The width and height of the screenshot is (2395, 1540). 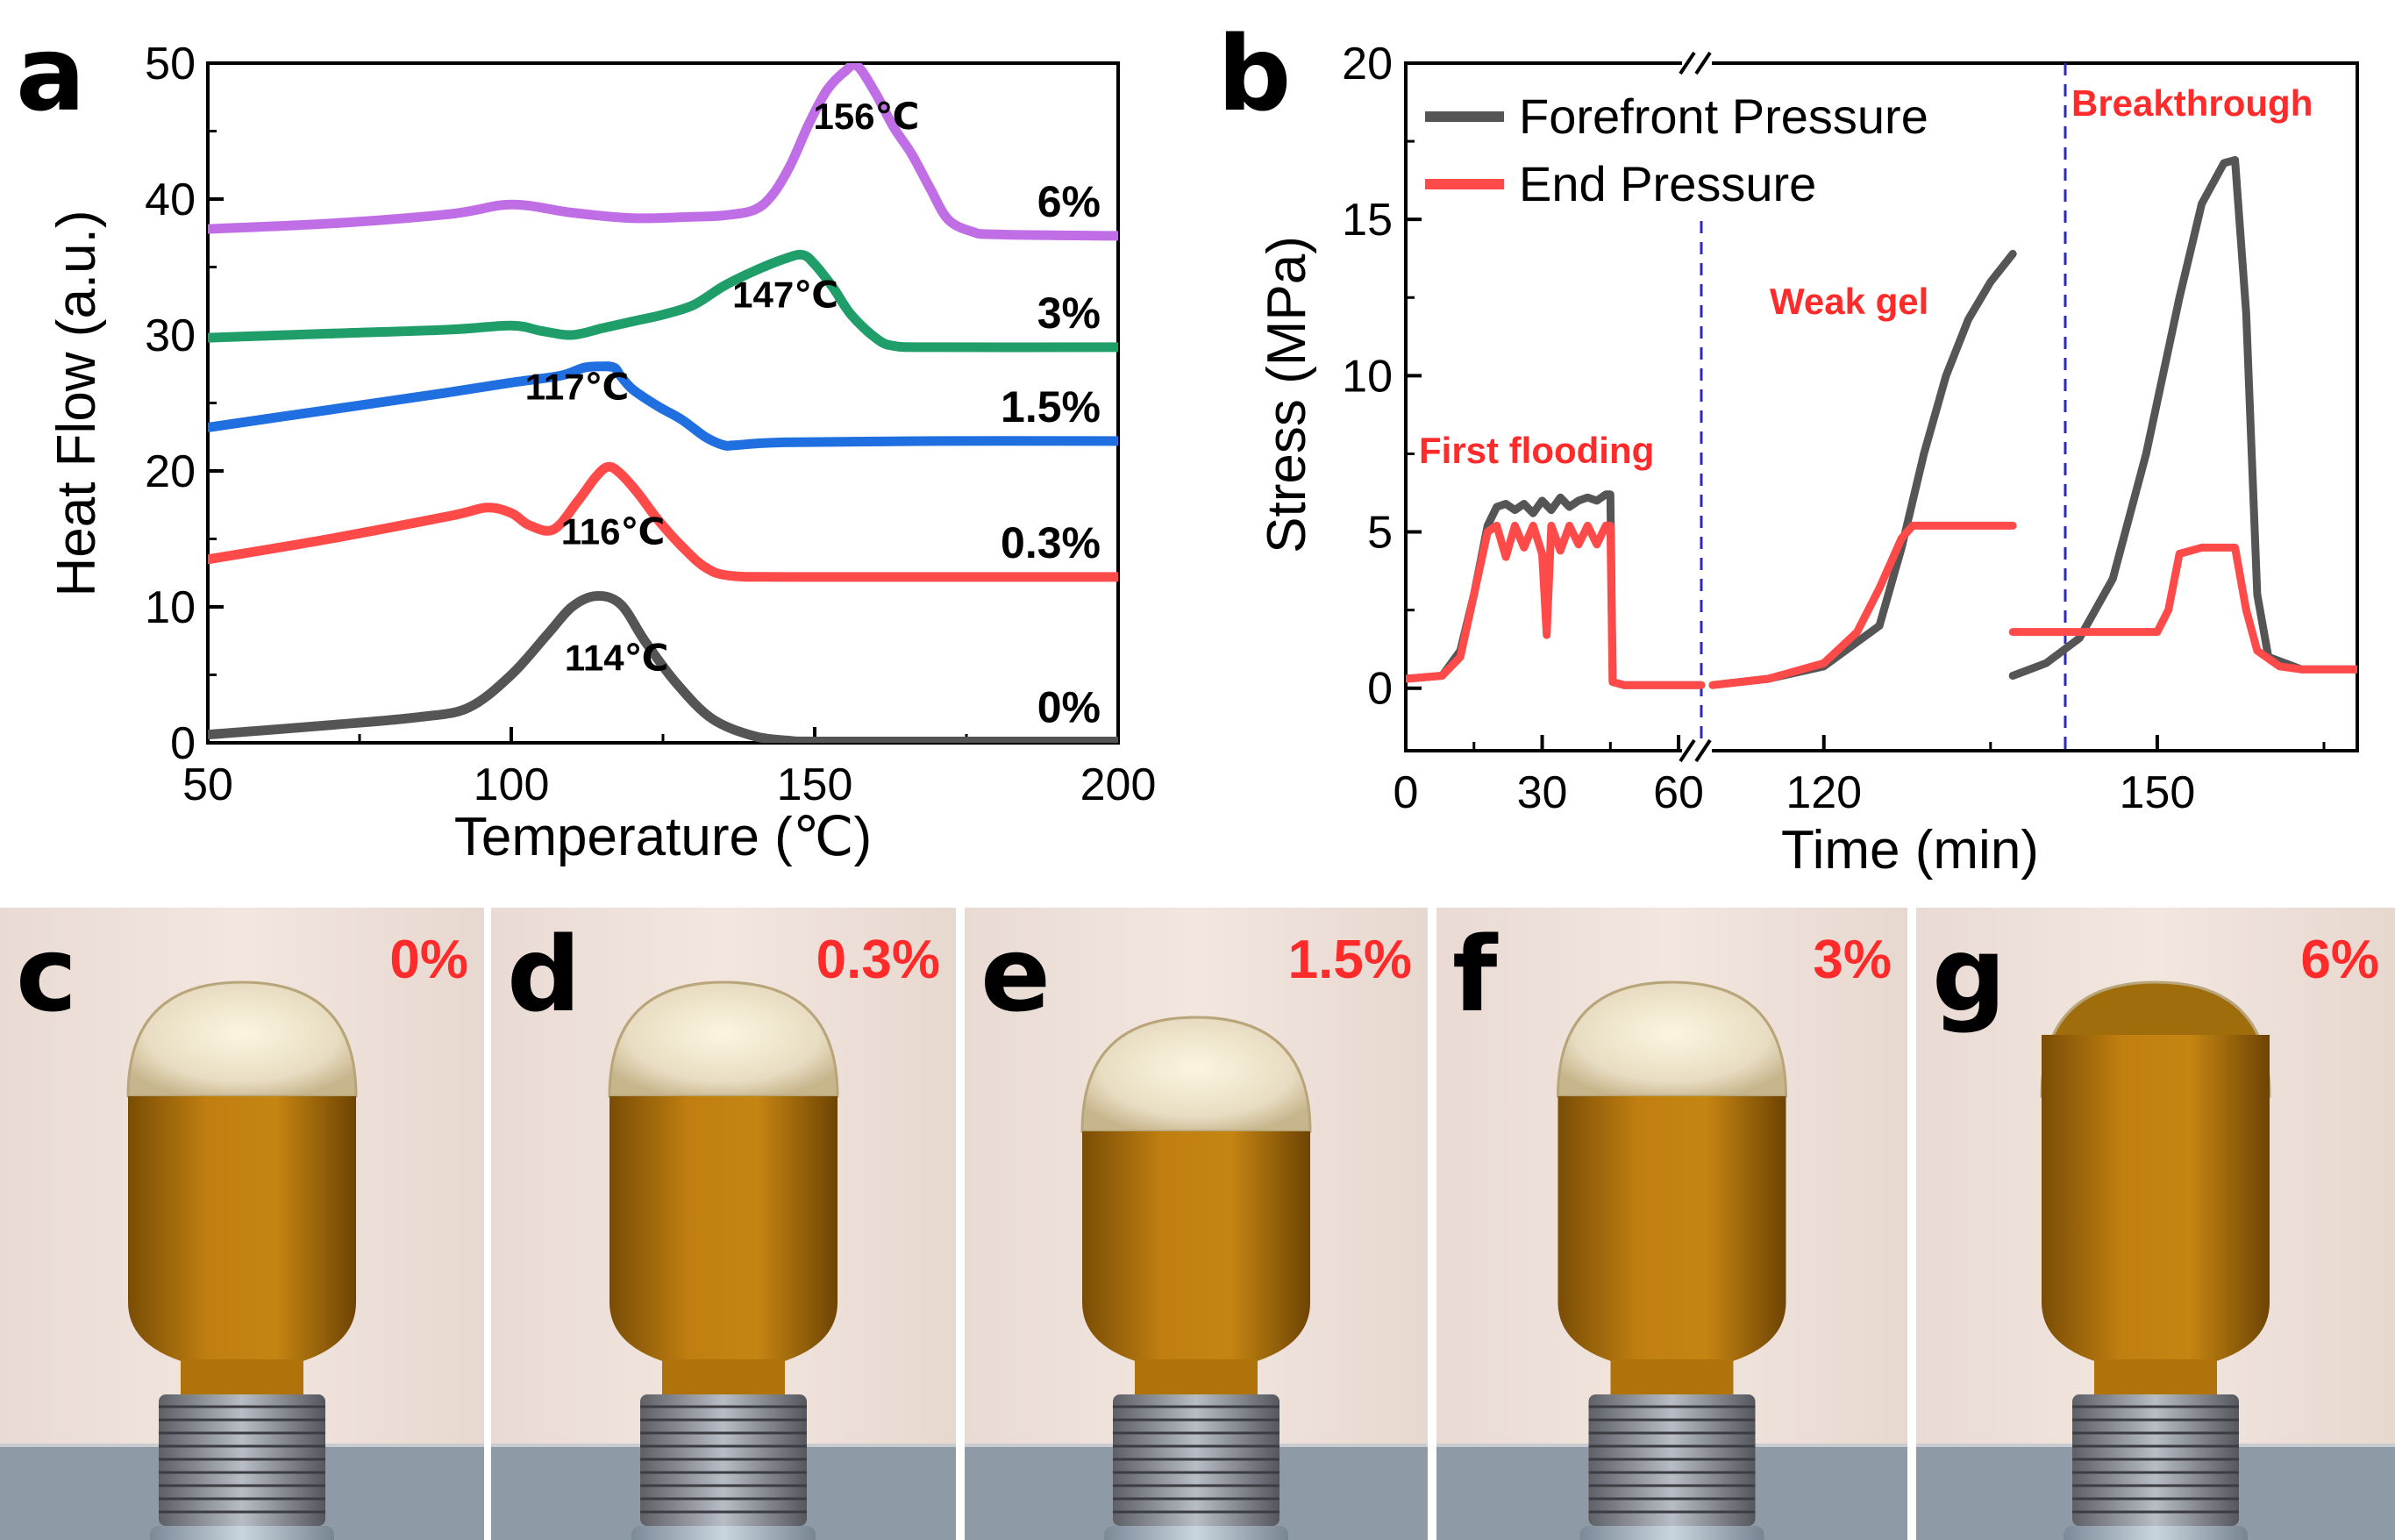 I want to click on series-end-label: 6%, so click(x=1069, y=201).